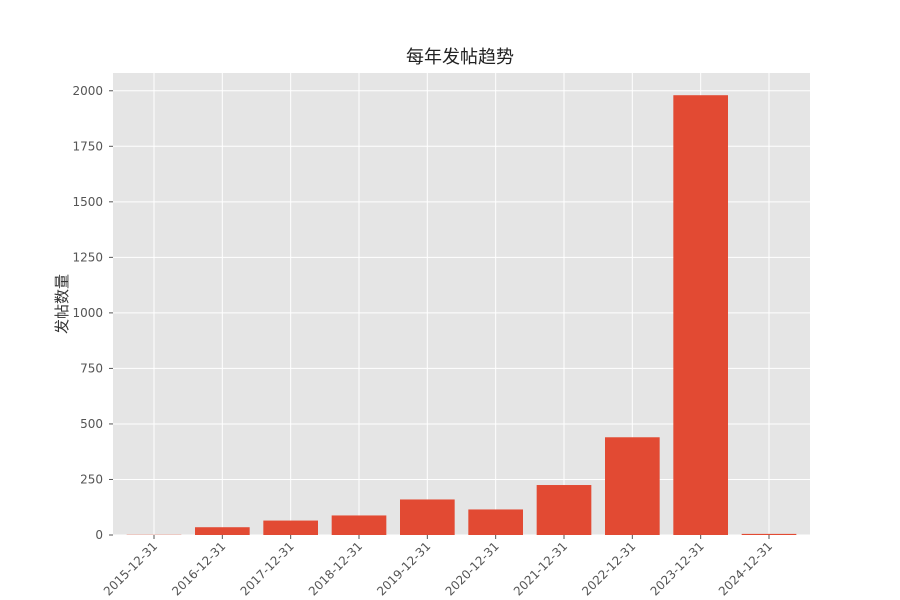 The height and width of the screenshot is (600, 900). What do you see at coordinates (335, 568) in the screenshot?
I see `x-tick-label: 2018-12-31` at bounding box center [335, 568].